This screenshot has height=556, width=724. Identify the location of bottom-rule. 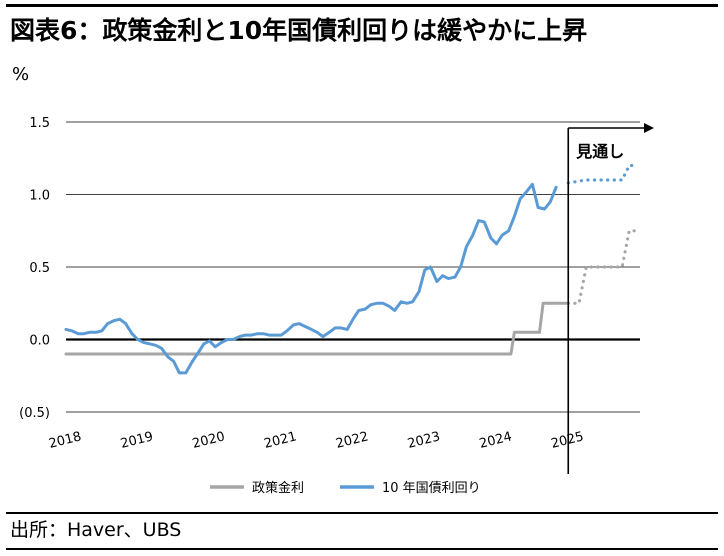
(362, 549).